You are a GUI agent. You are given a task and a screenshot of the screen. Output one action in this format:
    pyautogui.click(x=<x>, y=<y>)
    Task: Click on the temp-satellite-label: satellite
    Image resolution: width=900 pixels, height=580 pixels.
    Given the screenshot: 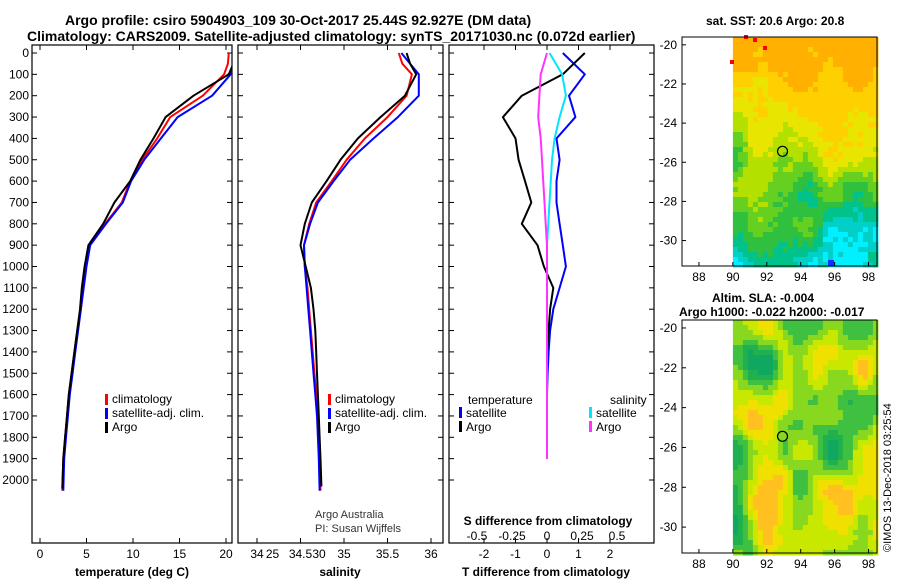 What is the action you would take?
    pyautogui.click(x=486, y=413)
    